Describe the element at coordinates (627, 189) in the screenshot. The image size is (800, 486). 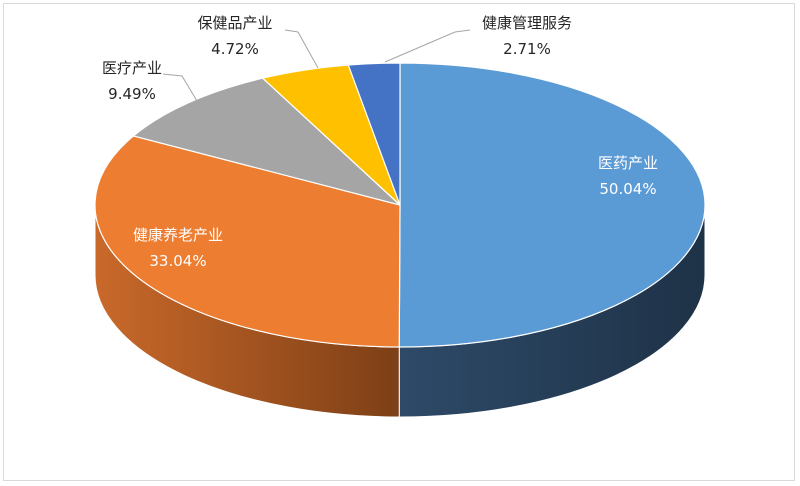
I see `slice-value-label: 50.04%` at that location.